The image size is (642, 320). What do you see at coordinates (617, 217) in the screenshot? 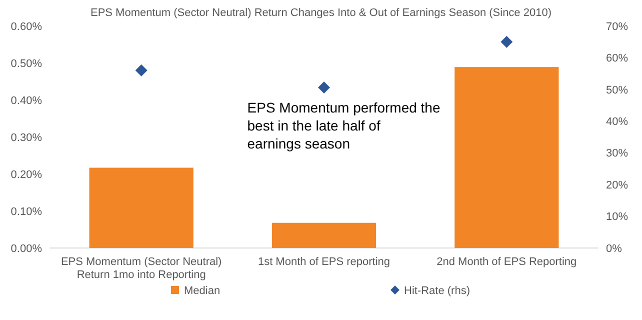
I see `y2-tick-label: 10%` at bounding box center [617, 217].